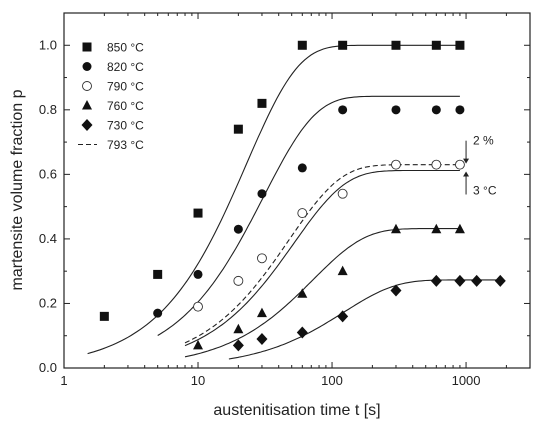  Describe the element at coordinates (480, 165) in the screenshot. I see `annotations: 2 % 3 °C` at that location.